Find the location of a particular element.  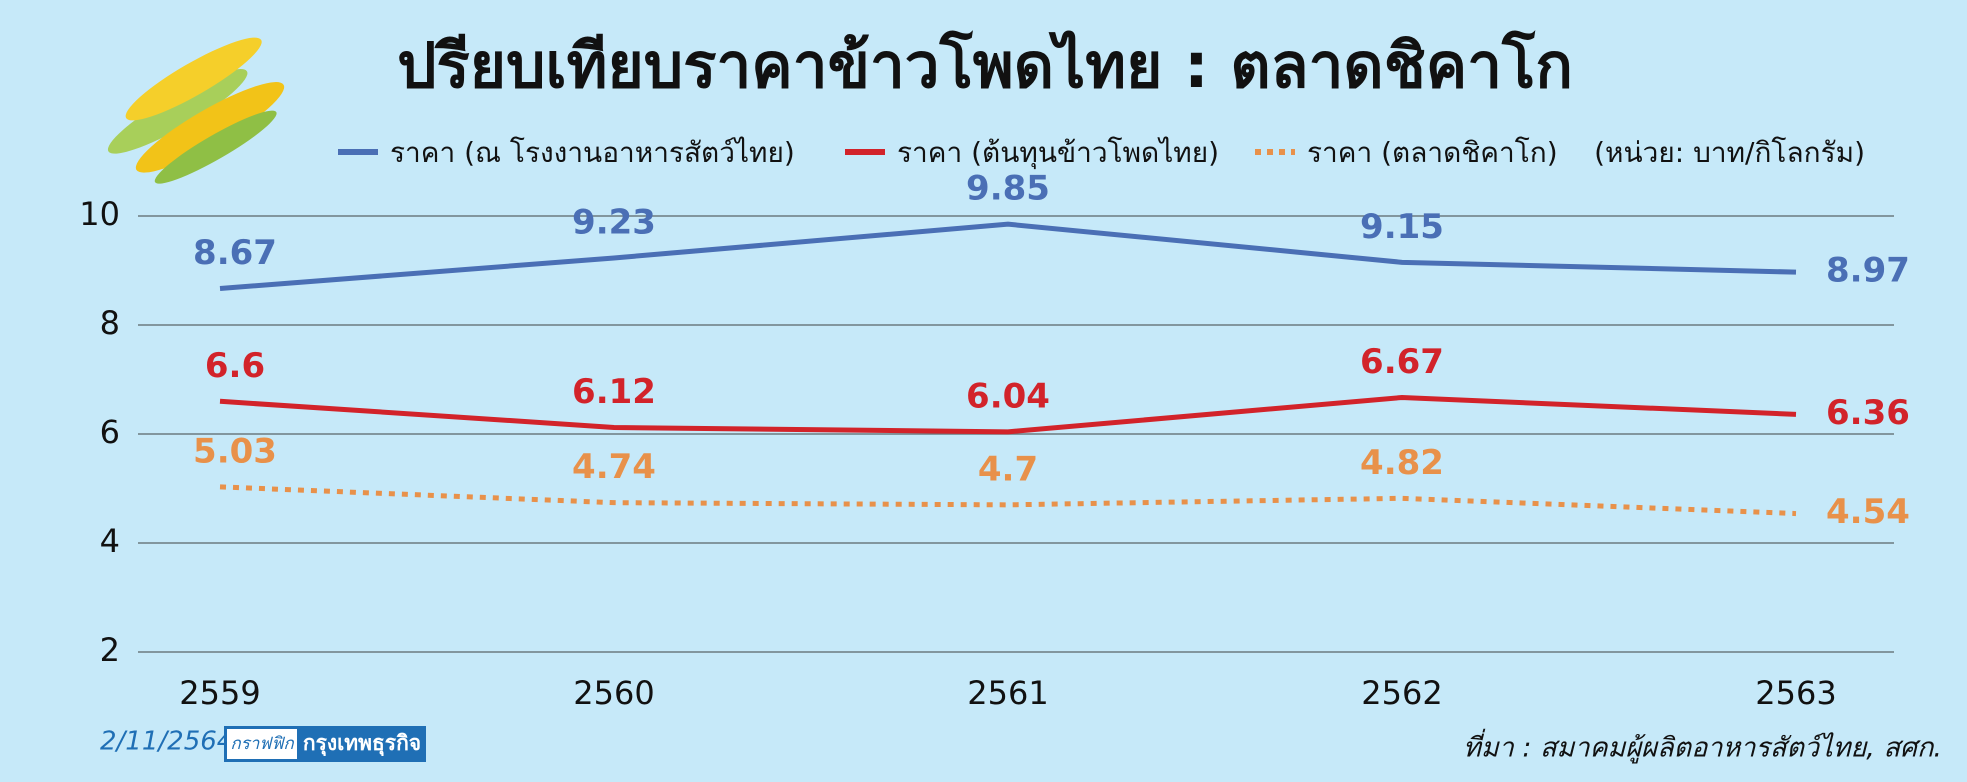

value-label: 6.04 is located at coordinates (1008, 396).